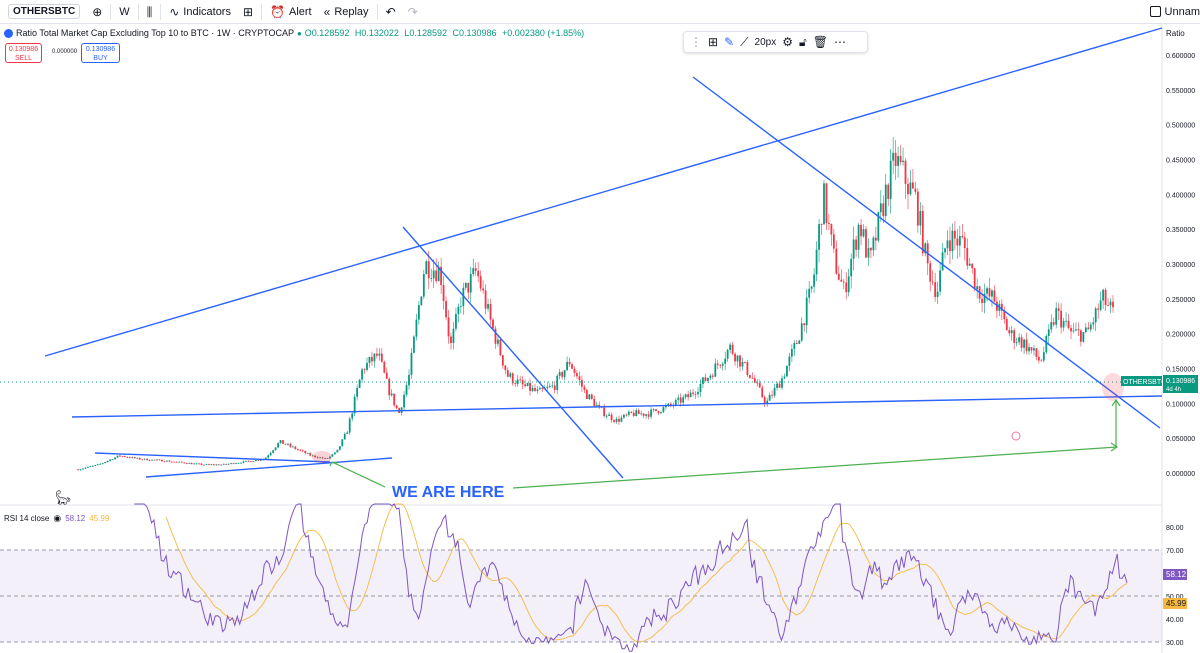 The image size is (1200, 653). Describe the element at coordinates (124, 12) in the screenshot. I see `interval-button: W` at that location.